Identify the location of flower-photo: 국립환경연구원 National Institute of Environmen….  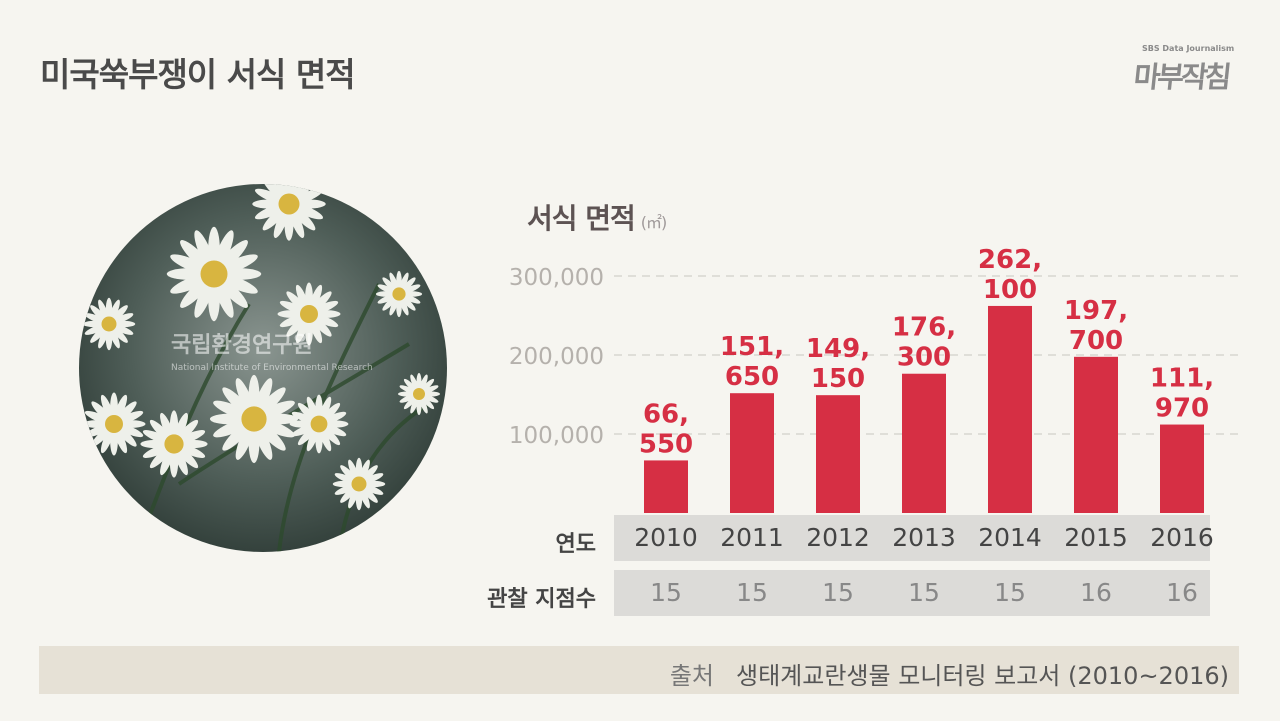
(263, 368).